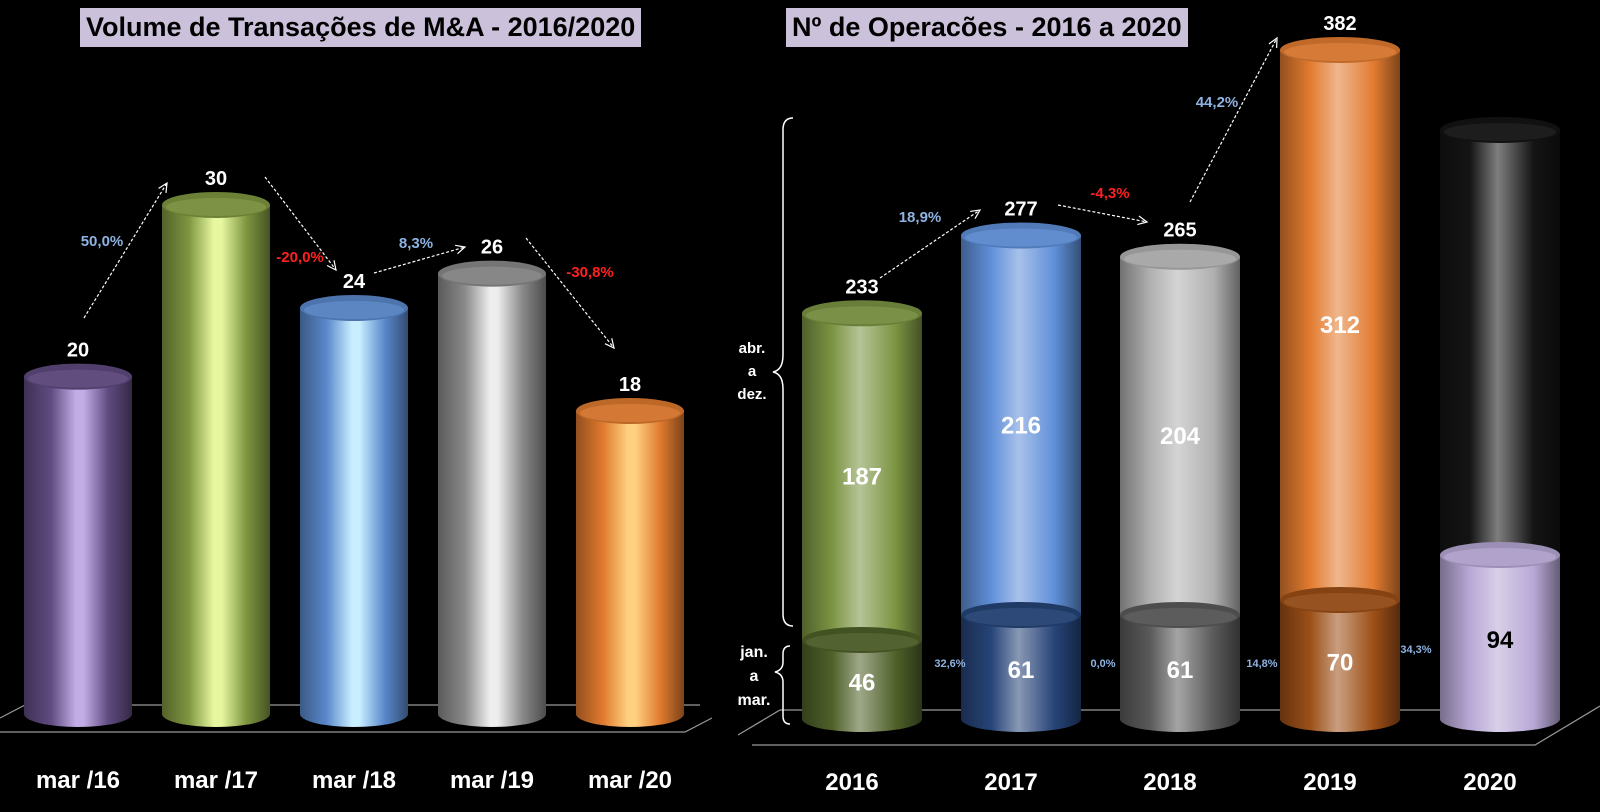 This screenshot has width=1600, height=812. Describe the element at coordinates (753, 652) in the screenshot. I see `lower-brace-label-0: jan.` at that location.